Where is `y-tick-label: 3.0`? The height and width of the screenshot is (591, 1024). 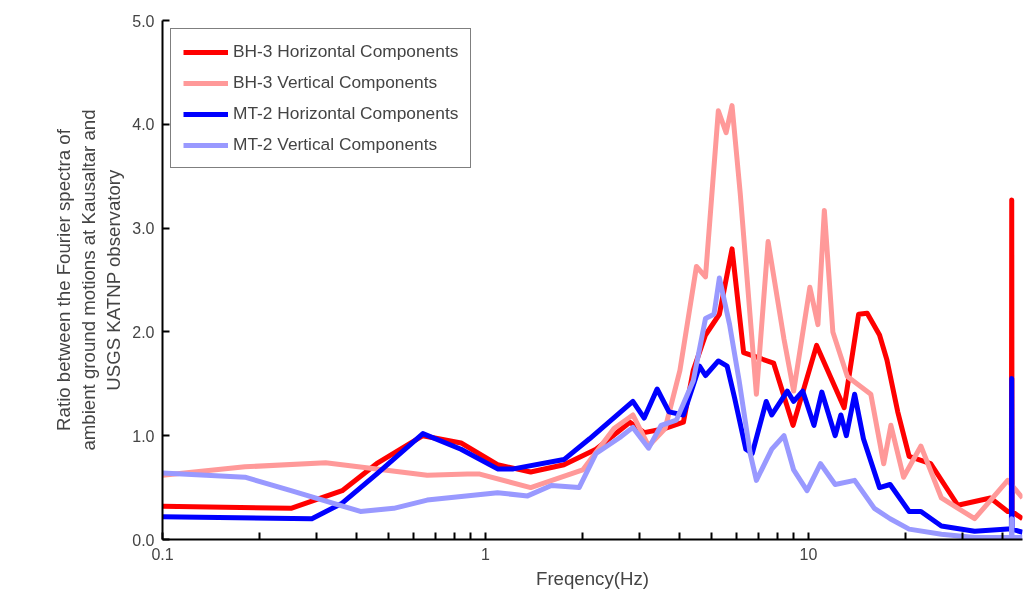 y-tick-label: 3.0 is located at coordinates (143, 229).